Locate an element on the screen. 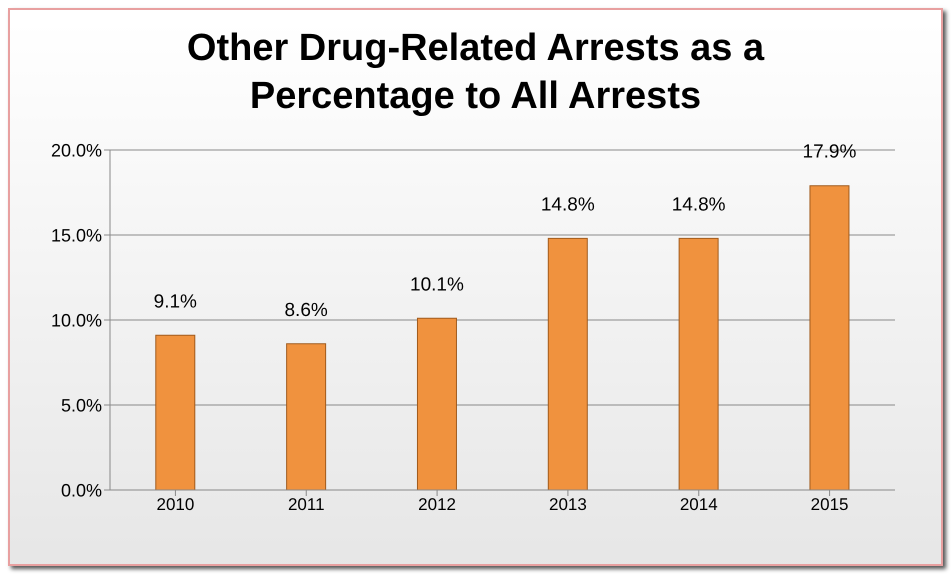 This screenshot has width=951, height=574. x-tick-label: 2015 is located at coordinates (829, 504).